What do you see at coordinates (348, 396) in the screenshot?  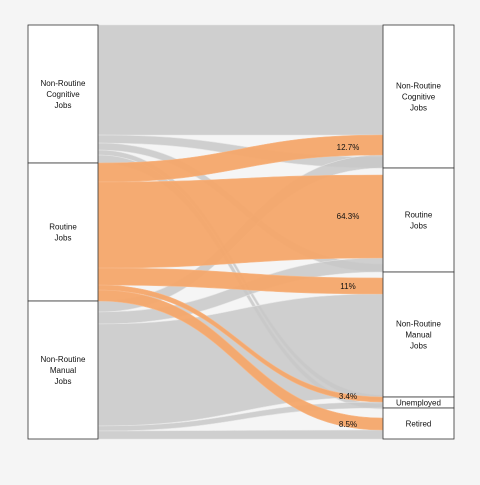 I see `percent-label: 3.4%` at bounding box center [348, 396].